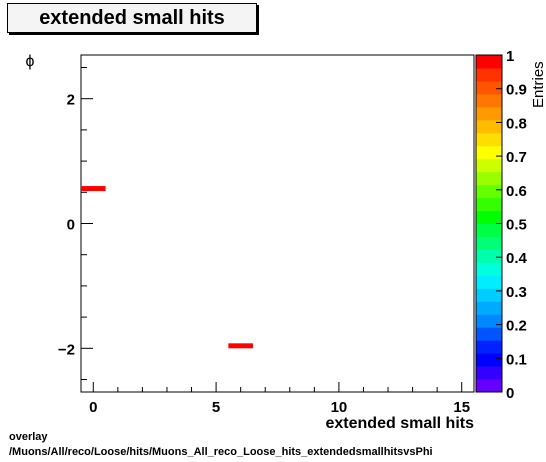  I want to click on x-tick-label: 0, so click(93, 407).